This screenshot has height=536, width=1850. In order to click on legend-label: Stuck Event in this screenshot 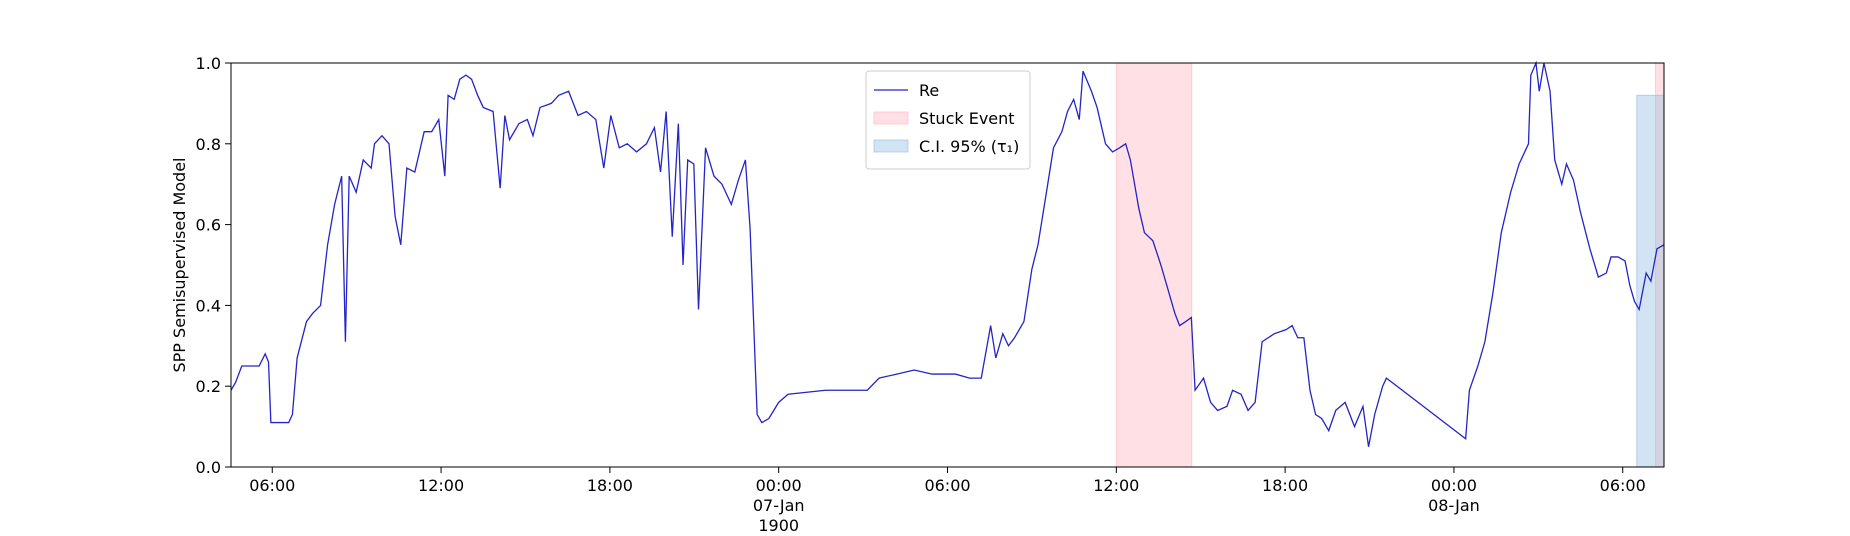, I will do `click(967, 118)`.